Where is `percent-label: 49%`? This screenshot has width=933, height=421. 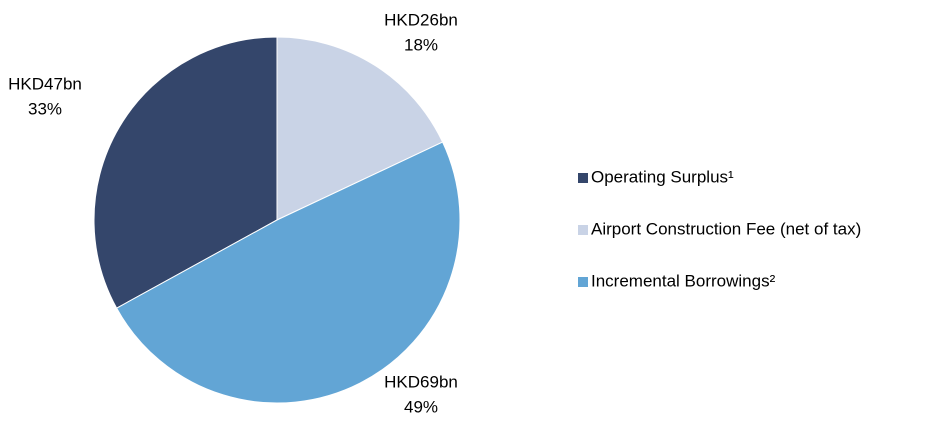
percent-label: 49% is located at coordinates (421, 406).